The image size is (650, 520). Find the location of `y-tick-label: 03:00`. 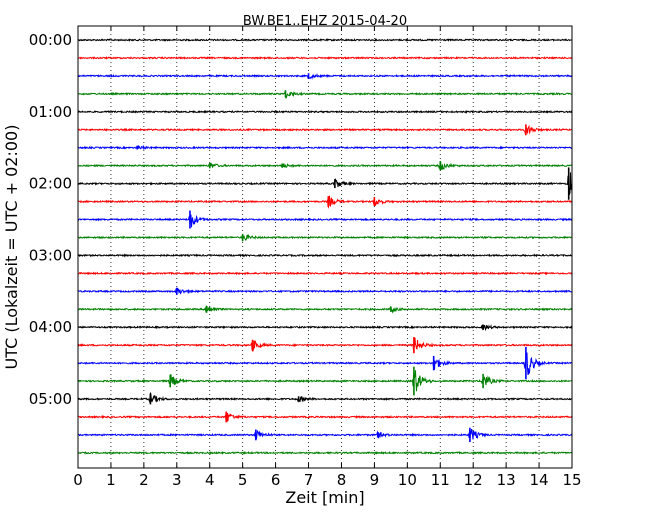

y-tick-label: 03:00 is located at coordinates (50, 255).